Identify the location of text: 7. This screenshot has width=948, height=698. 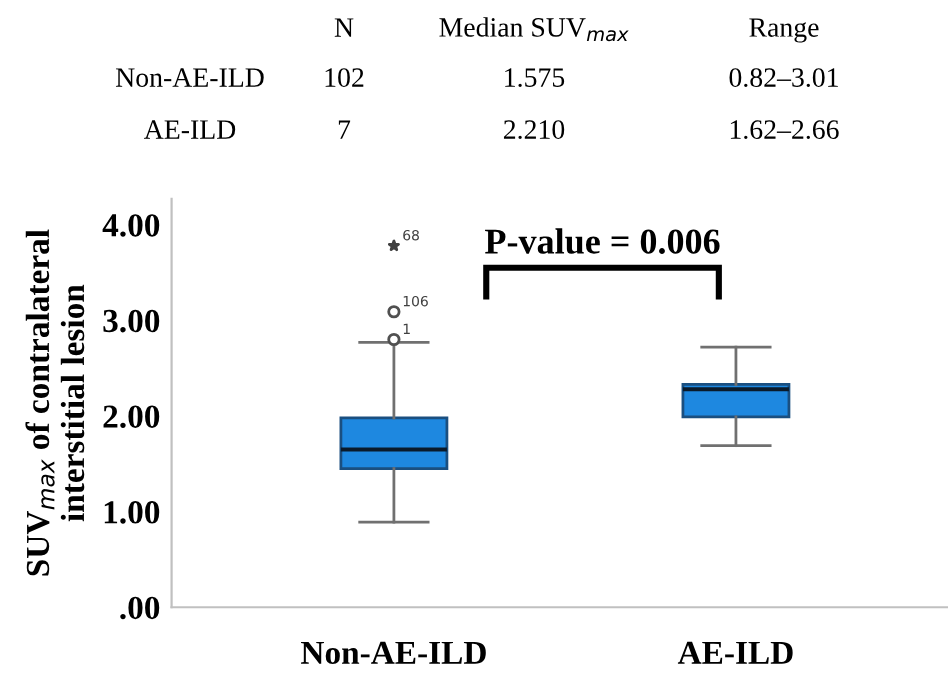
(344, 129).